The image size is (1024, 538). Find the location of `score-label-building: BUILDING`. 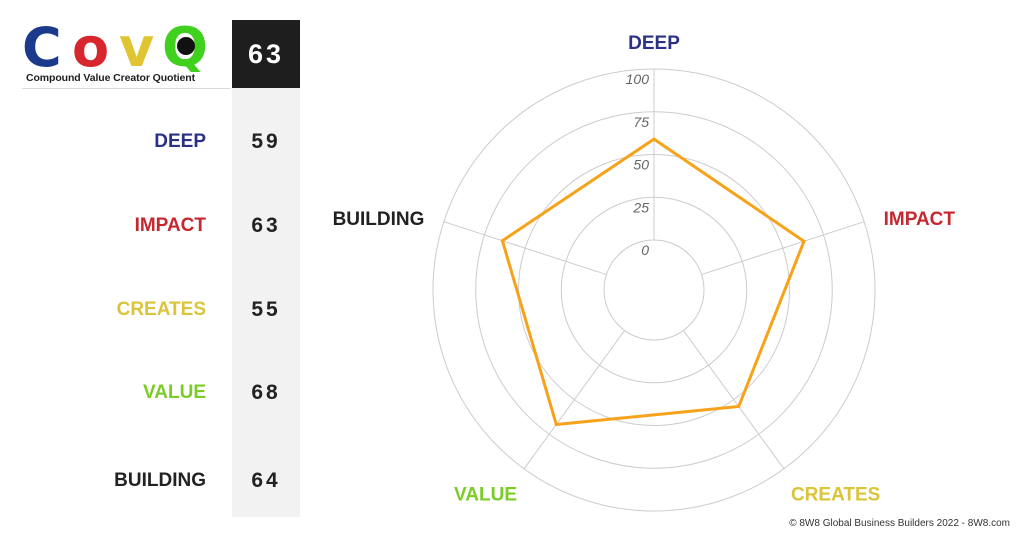

score-label-building: BUILDING is located at coordinates (160, 480).